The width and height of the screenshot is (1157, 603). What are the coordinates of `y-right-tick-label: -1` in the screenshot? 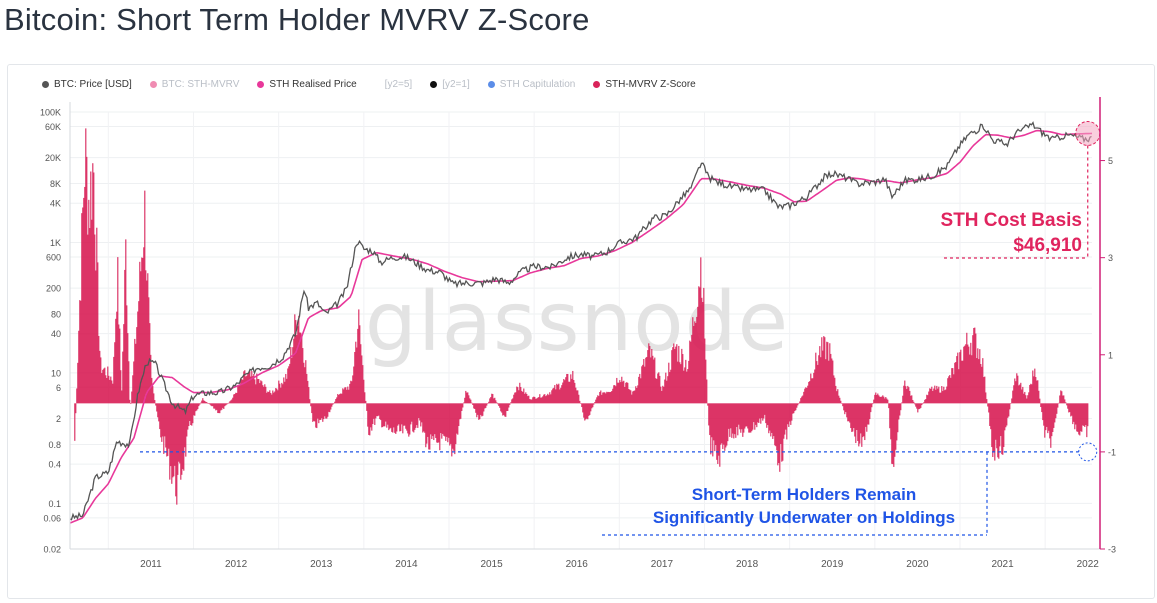 It's located at (1112, 452).